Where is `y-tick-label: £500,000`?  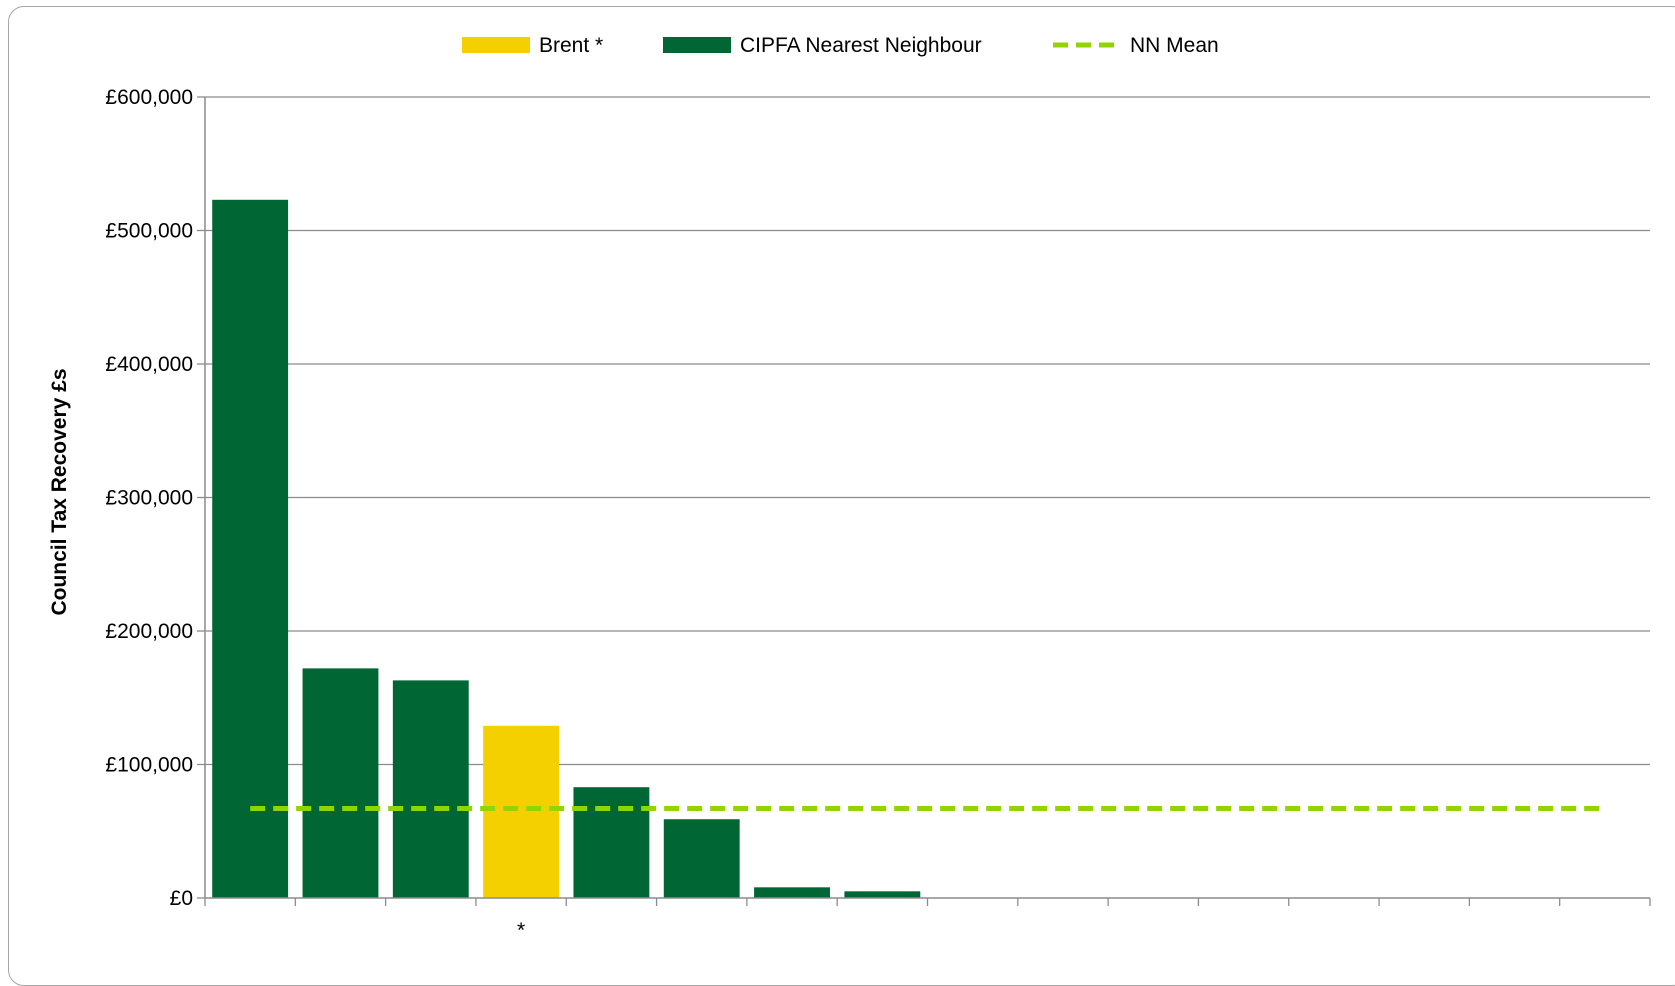 y-tick-label: £500,000 is located at coordinates (149, 231).